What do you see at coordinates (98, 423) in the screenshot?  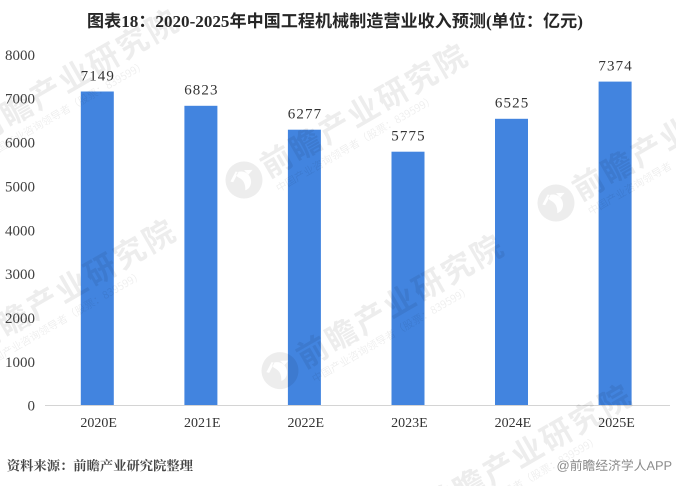 I see `svg-text: 2020E` at bounding box center [98, 423].